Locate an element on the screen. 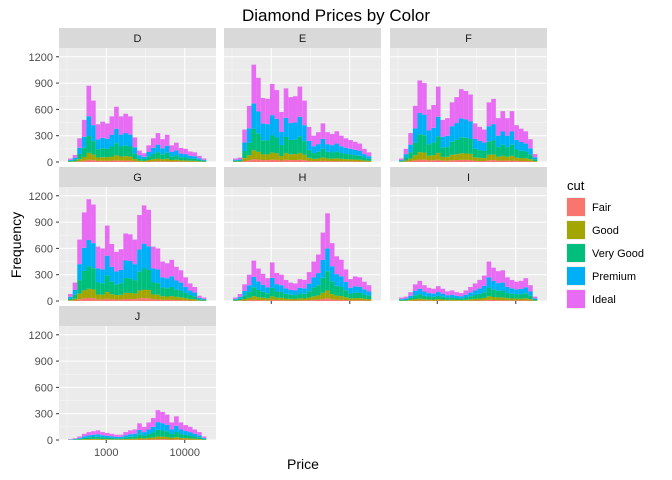 The width and height of the screenshot is (672, 480). legend-label: Premium is located at coordinates (614, 277).